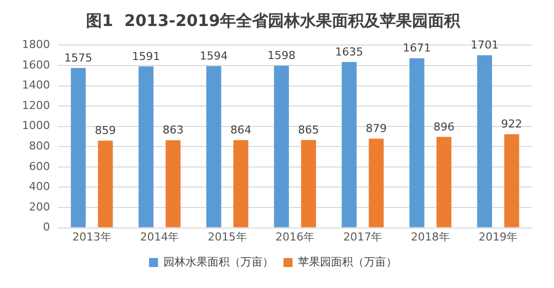 The image size is (554, 288). What do you see at coordinates (160, 237) in the screenshot?
I see `x-tick-label: 2014年` at bounding box center [160, 237].